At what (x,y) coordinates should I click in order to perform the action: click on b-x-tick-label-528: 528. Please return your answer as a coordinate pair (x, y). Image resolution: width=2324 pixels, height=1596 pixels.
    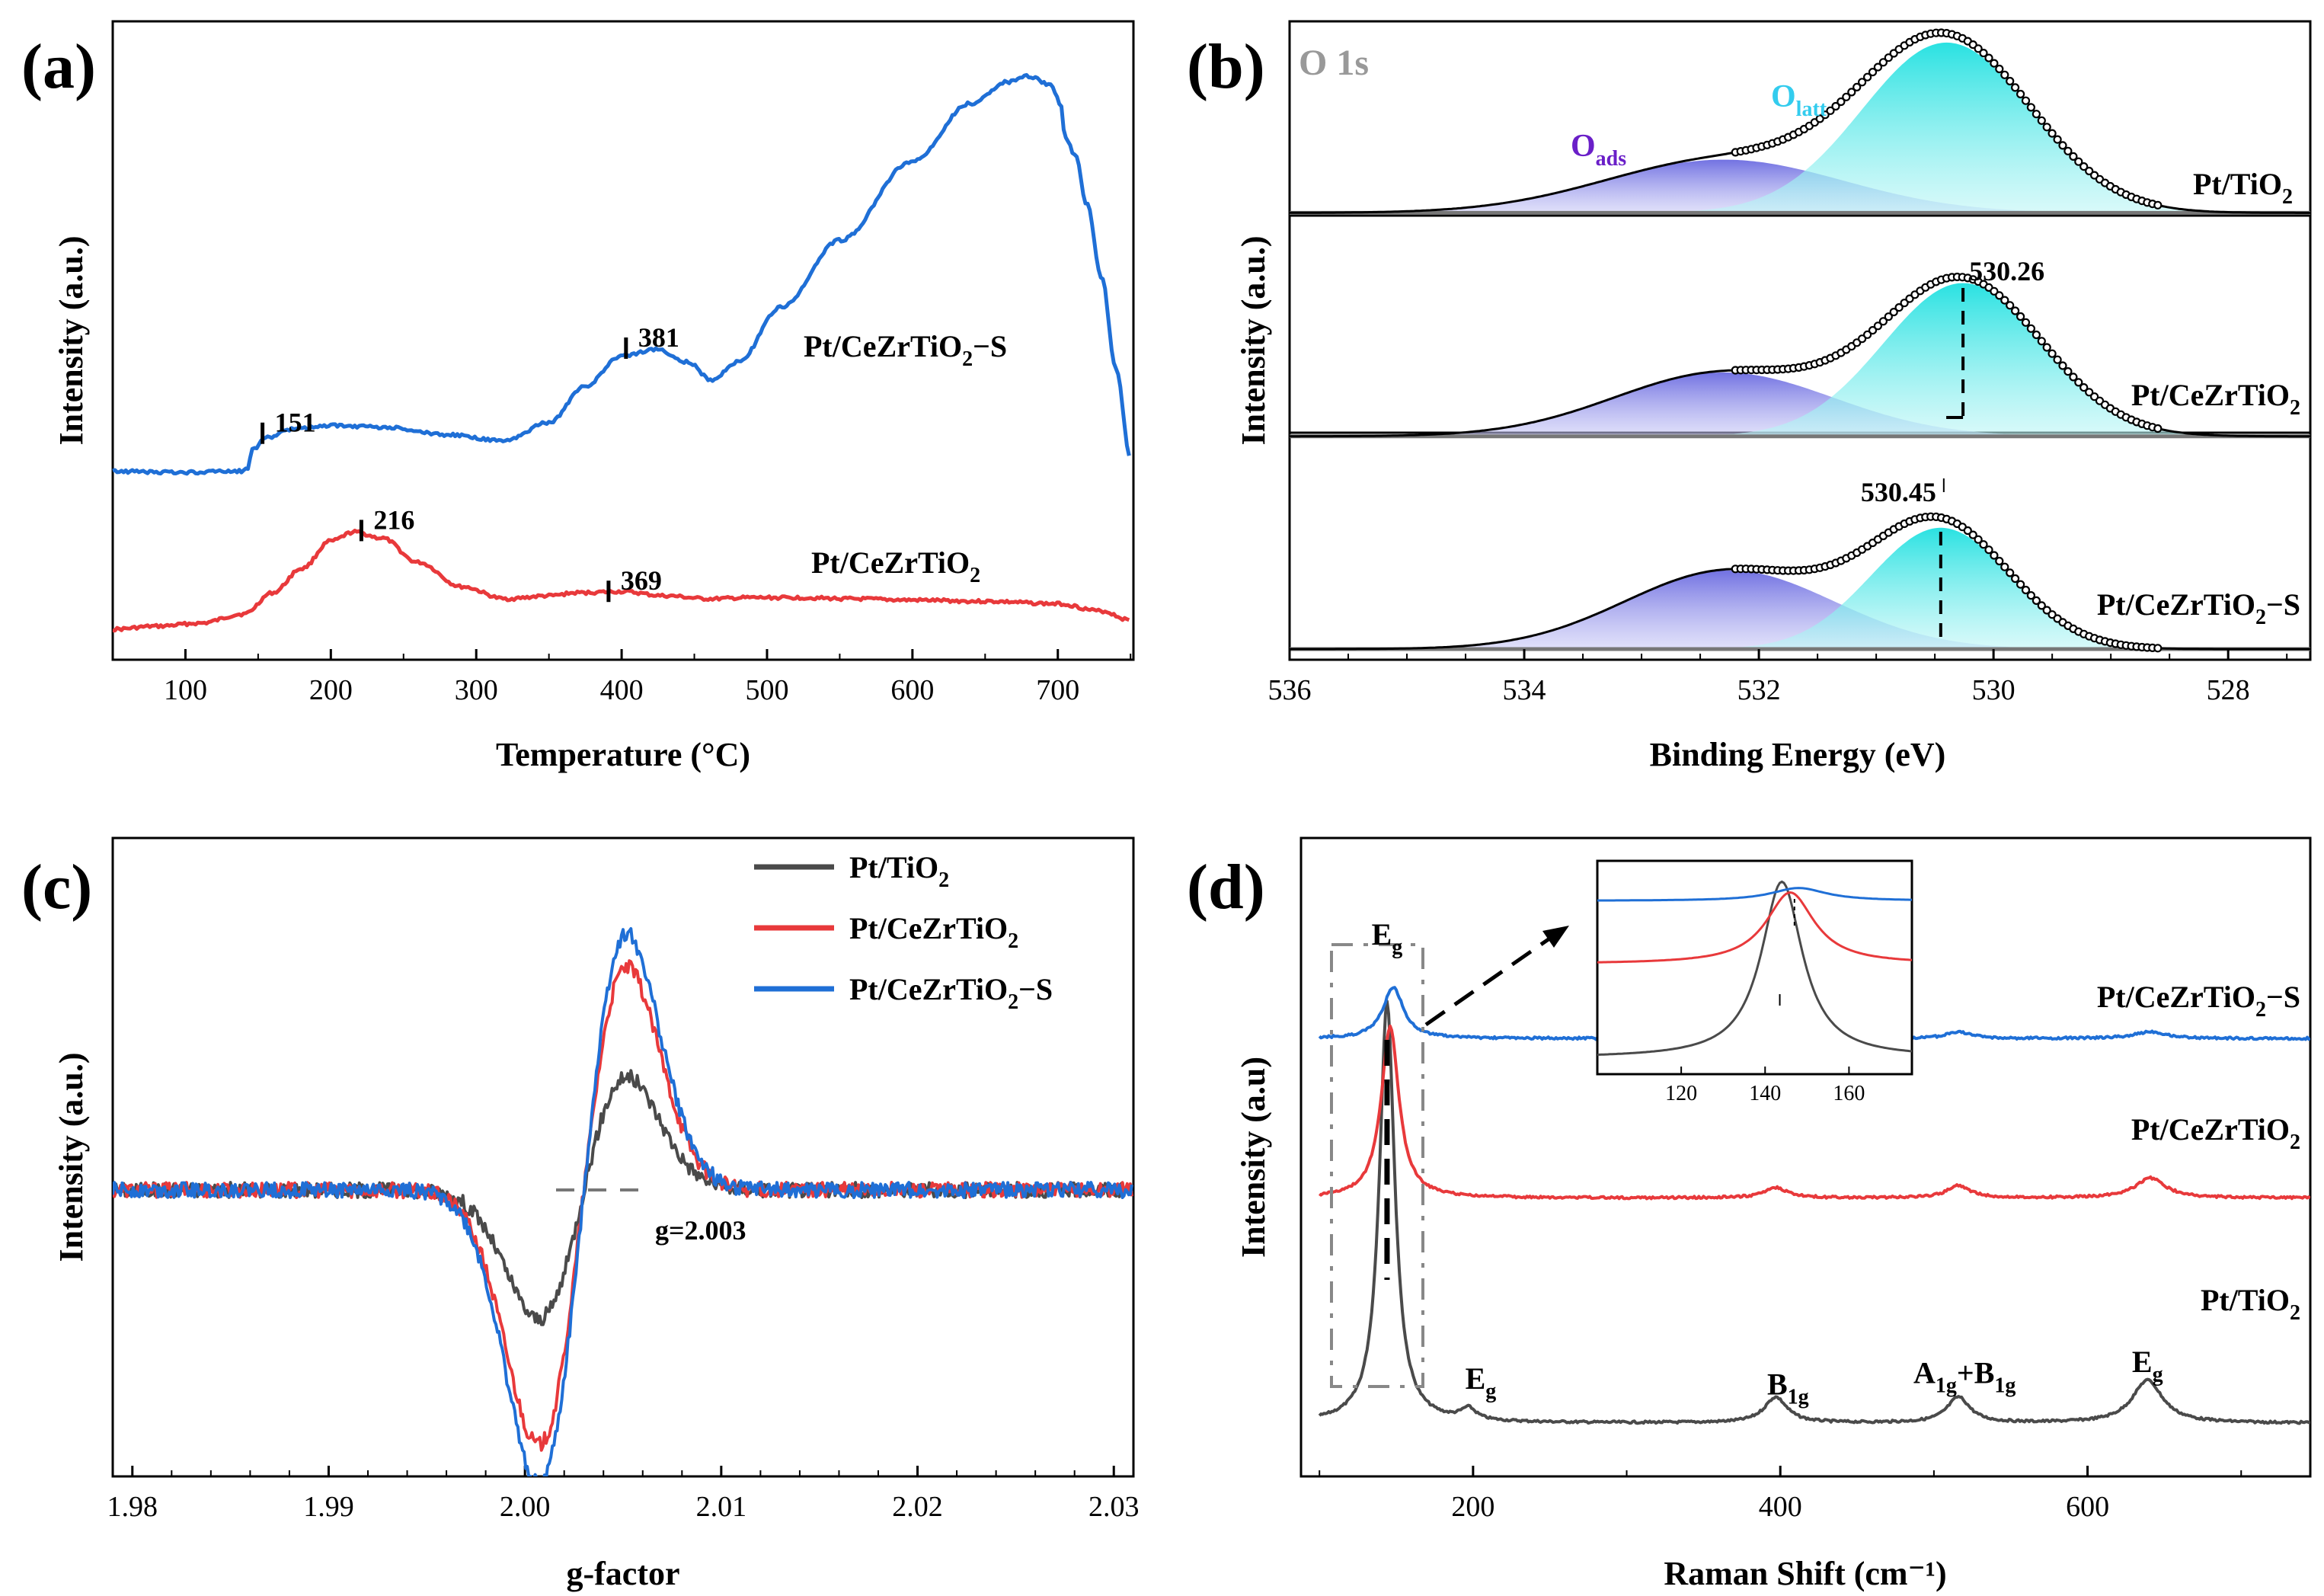
    Looking at the image, I should click on (2228, 690).